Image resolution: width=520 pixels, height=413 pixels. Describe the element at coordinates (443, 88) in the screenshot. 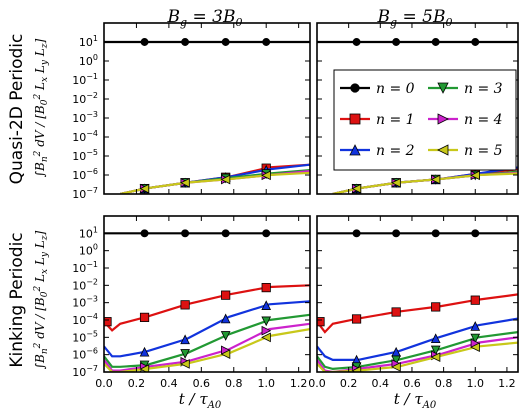

I see `legend-marker-n3` at that location.